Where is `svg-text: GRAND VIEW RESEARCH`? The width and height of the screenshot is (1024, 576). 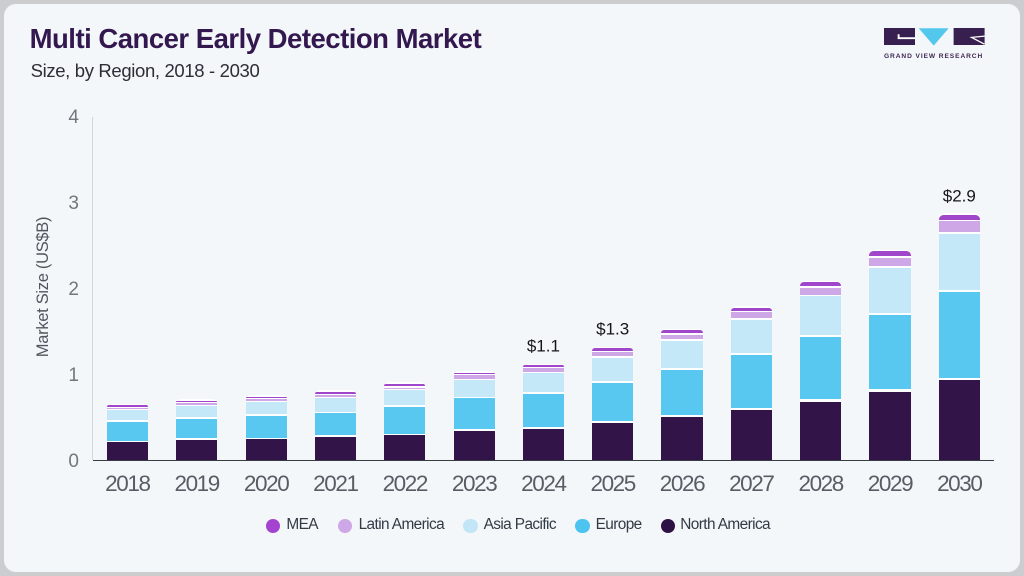
svg-text: GRAND VIEW RESEARCH is located at coordinates (933, 56).